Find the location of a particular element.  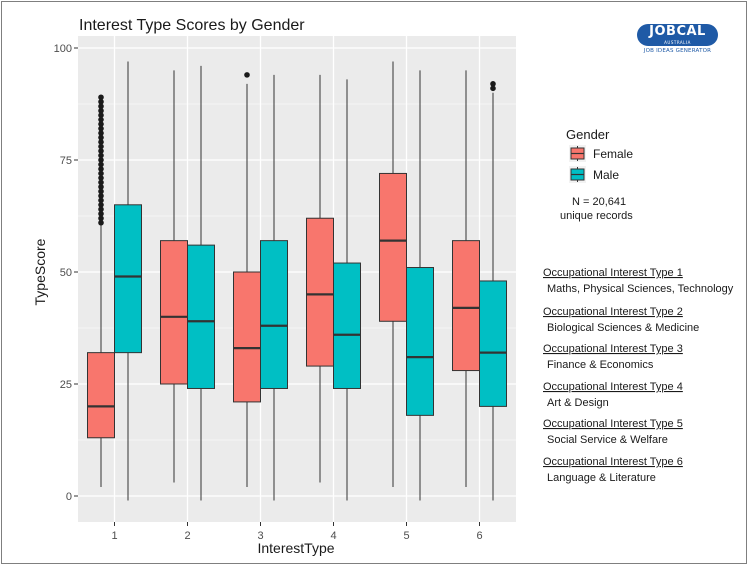

jobcal-logo: JOBCAL AUSTRALIA JOB IDEAS GENERATOR is located at coordinates (677, 39).